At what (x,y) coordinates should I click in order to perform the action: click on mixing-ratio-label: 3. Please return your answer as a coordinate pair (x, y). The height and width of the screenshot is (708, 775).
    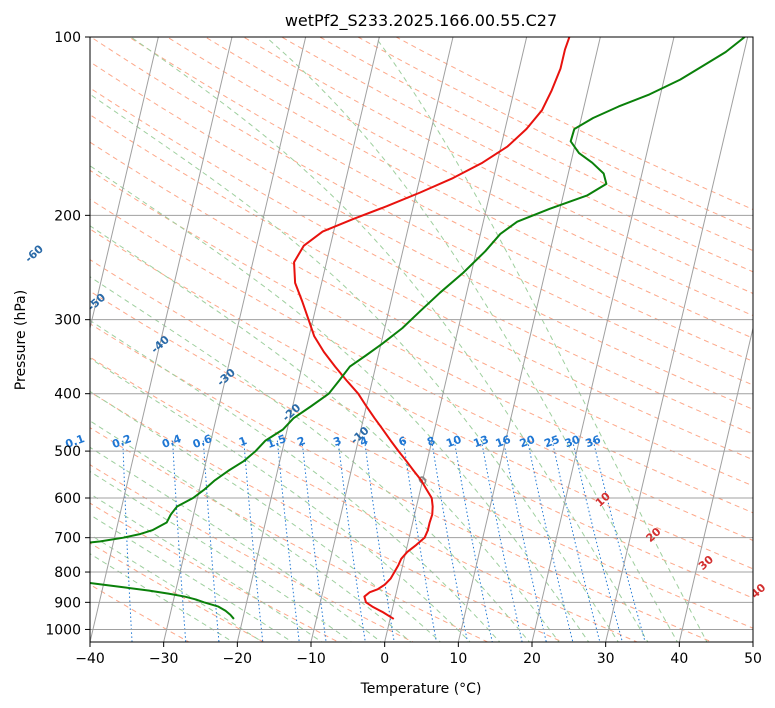
    Looking at the image, I should click on (338, 441).